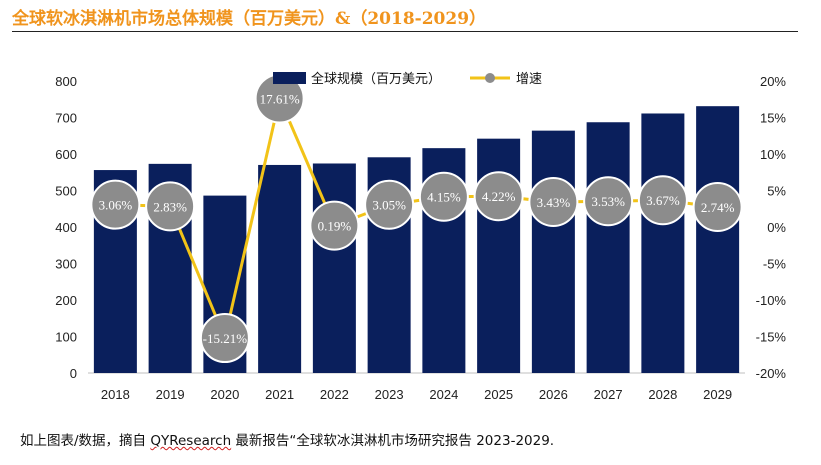  I want to click on y-right-tick-label: -20%, so click(771, 373).